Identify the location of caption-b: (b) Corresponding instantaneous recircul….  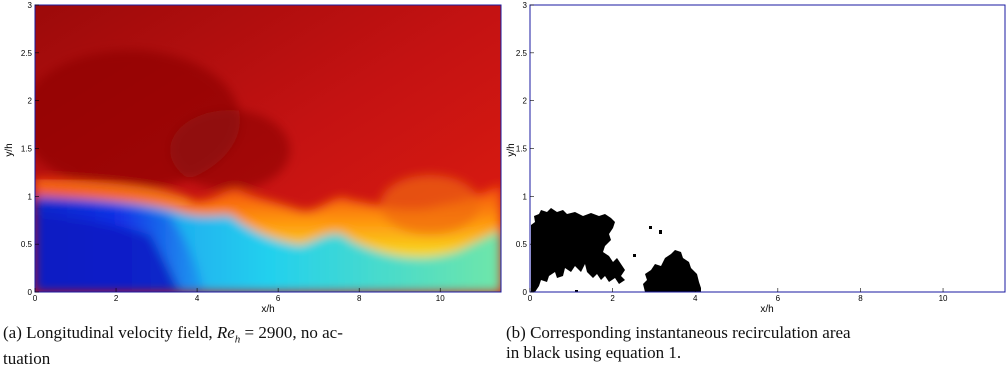
(756, 343).